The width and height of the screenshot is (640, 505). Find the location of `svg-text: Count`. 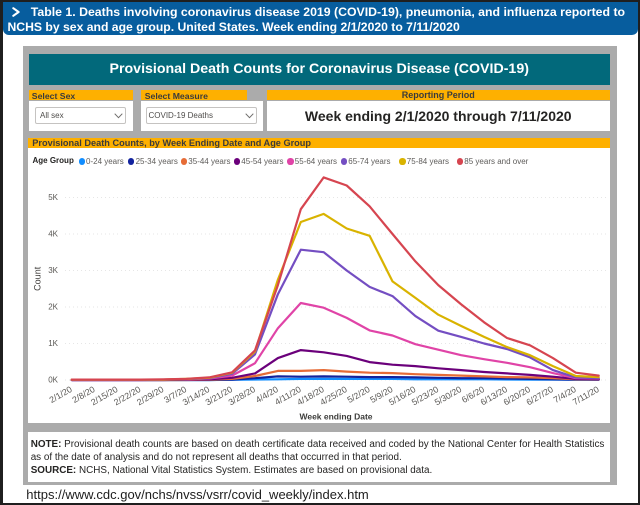

svg-text: Count is located at coordinates (38, 278).